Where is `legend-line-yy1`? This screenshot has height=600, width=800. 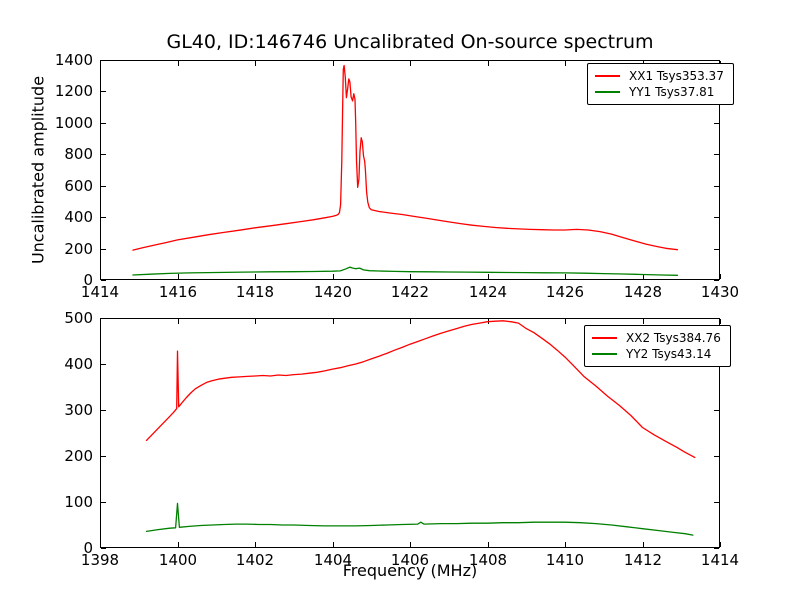 legend-line-yy1 is located at coordinates (607, 92).